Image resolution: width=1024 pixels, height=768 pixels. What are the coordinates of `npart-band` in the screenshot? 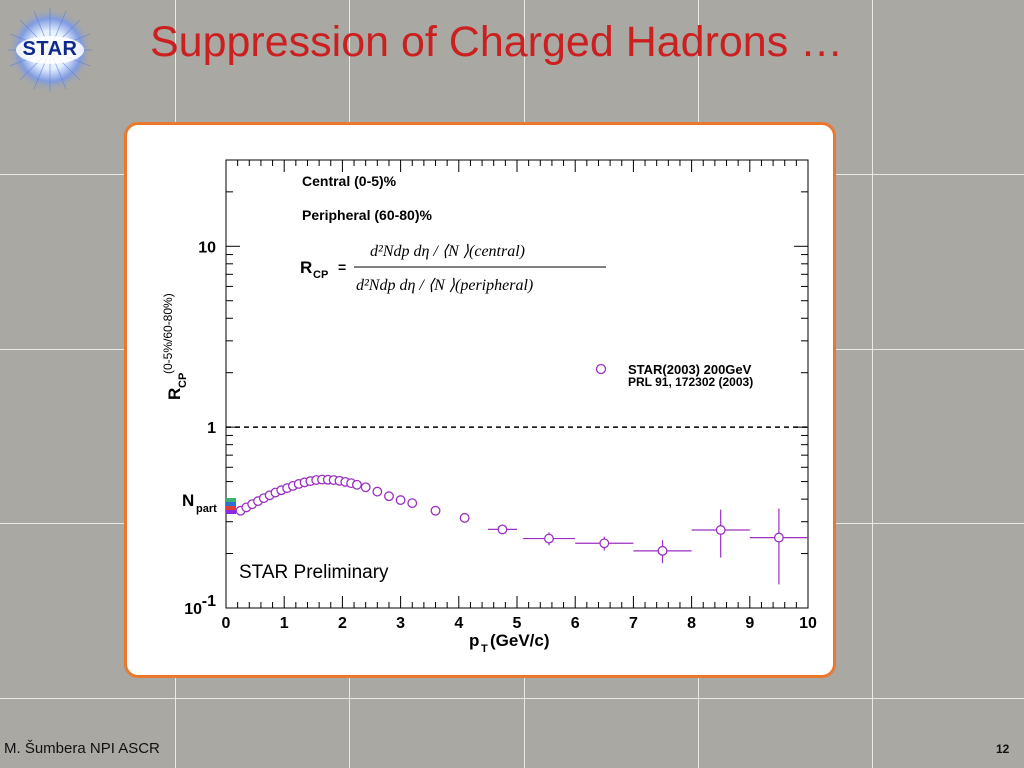 It's located at (231, 506).